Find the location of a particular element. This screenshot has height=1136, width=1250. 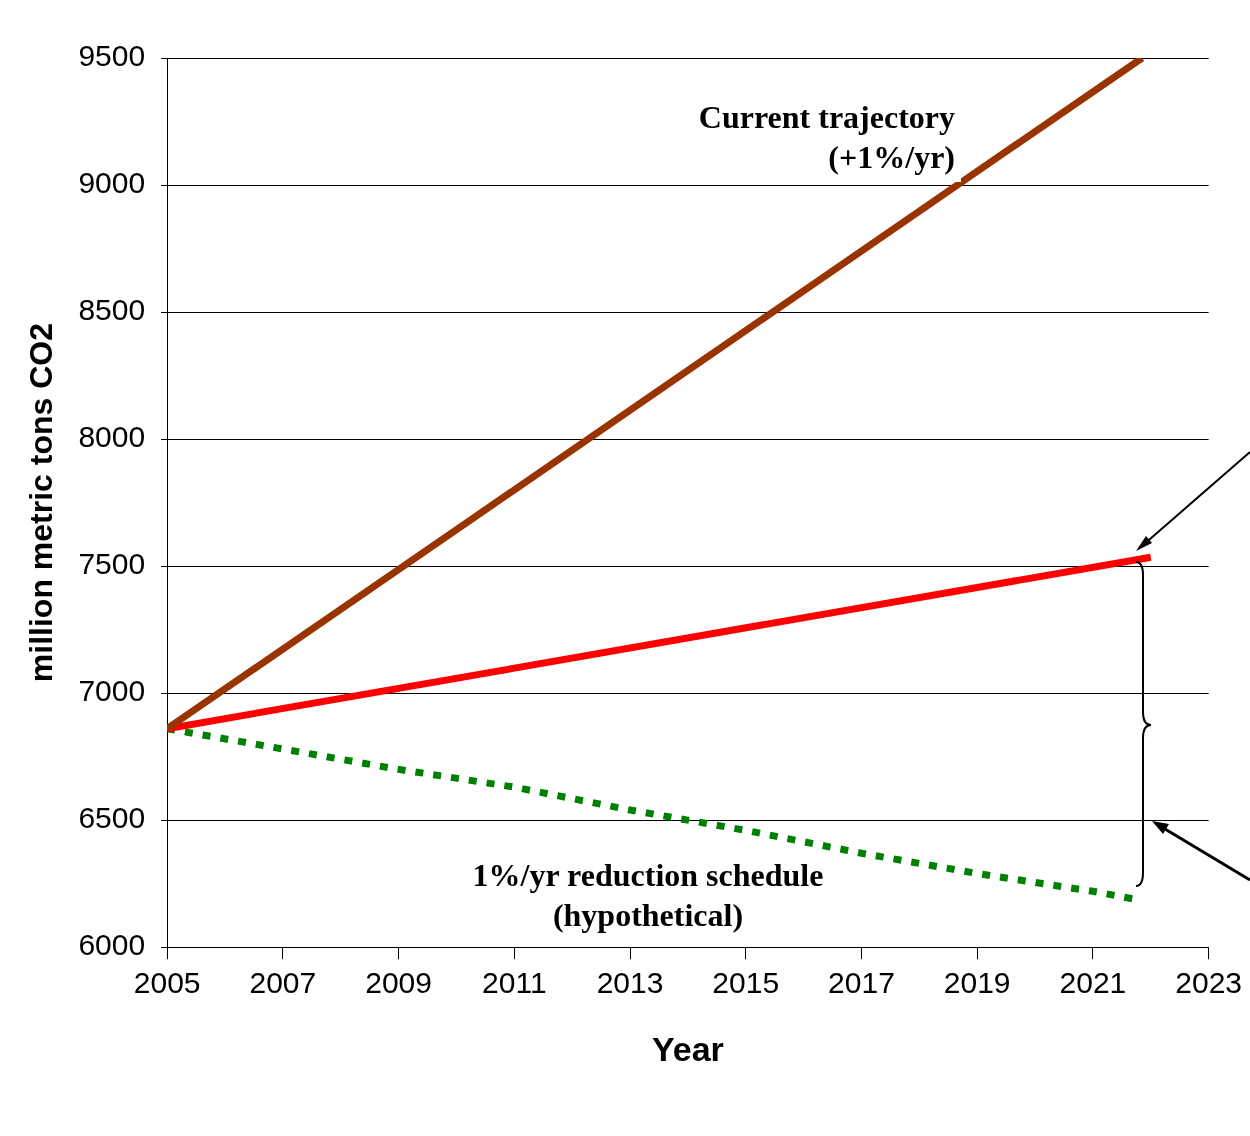

y-tick-label: 6000 is located at coordinates (112, 945).